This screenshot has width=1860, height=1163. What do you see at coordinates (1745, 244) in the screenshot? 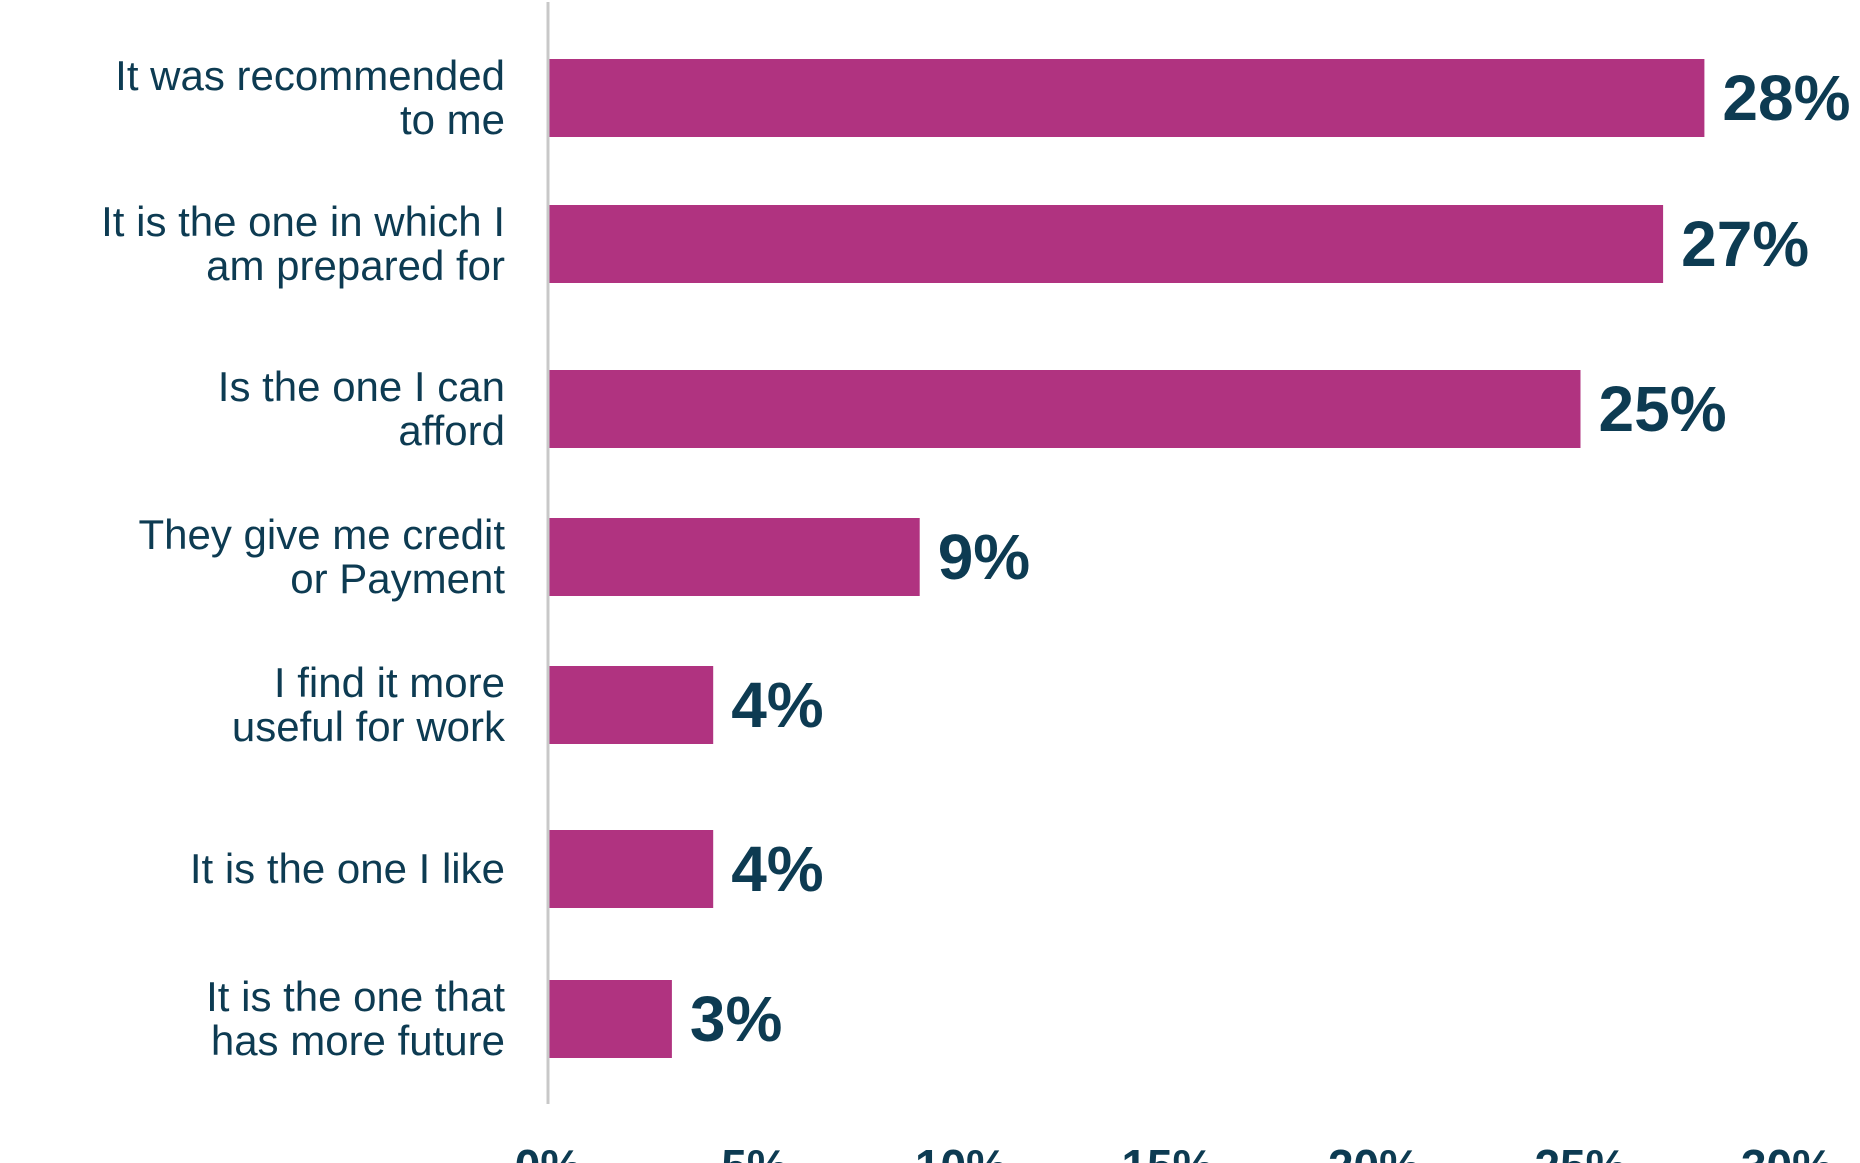
I see `value-label: 27%` at bounding box center [1745, 244].